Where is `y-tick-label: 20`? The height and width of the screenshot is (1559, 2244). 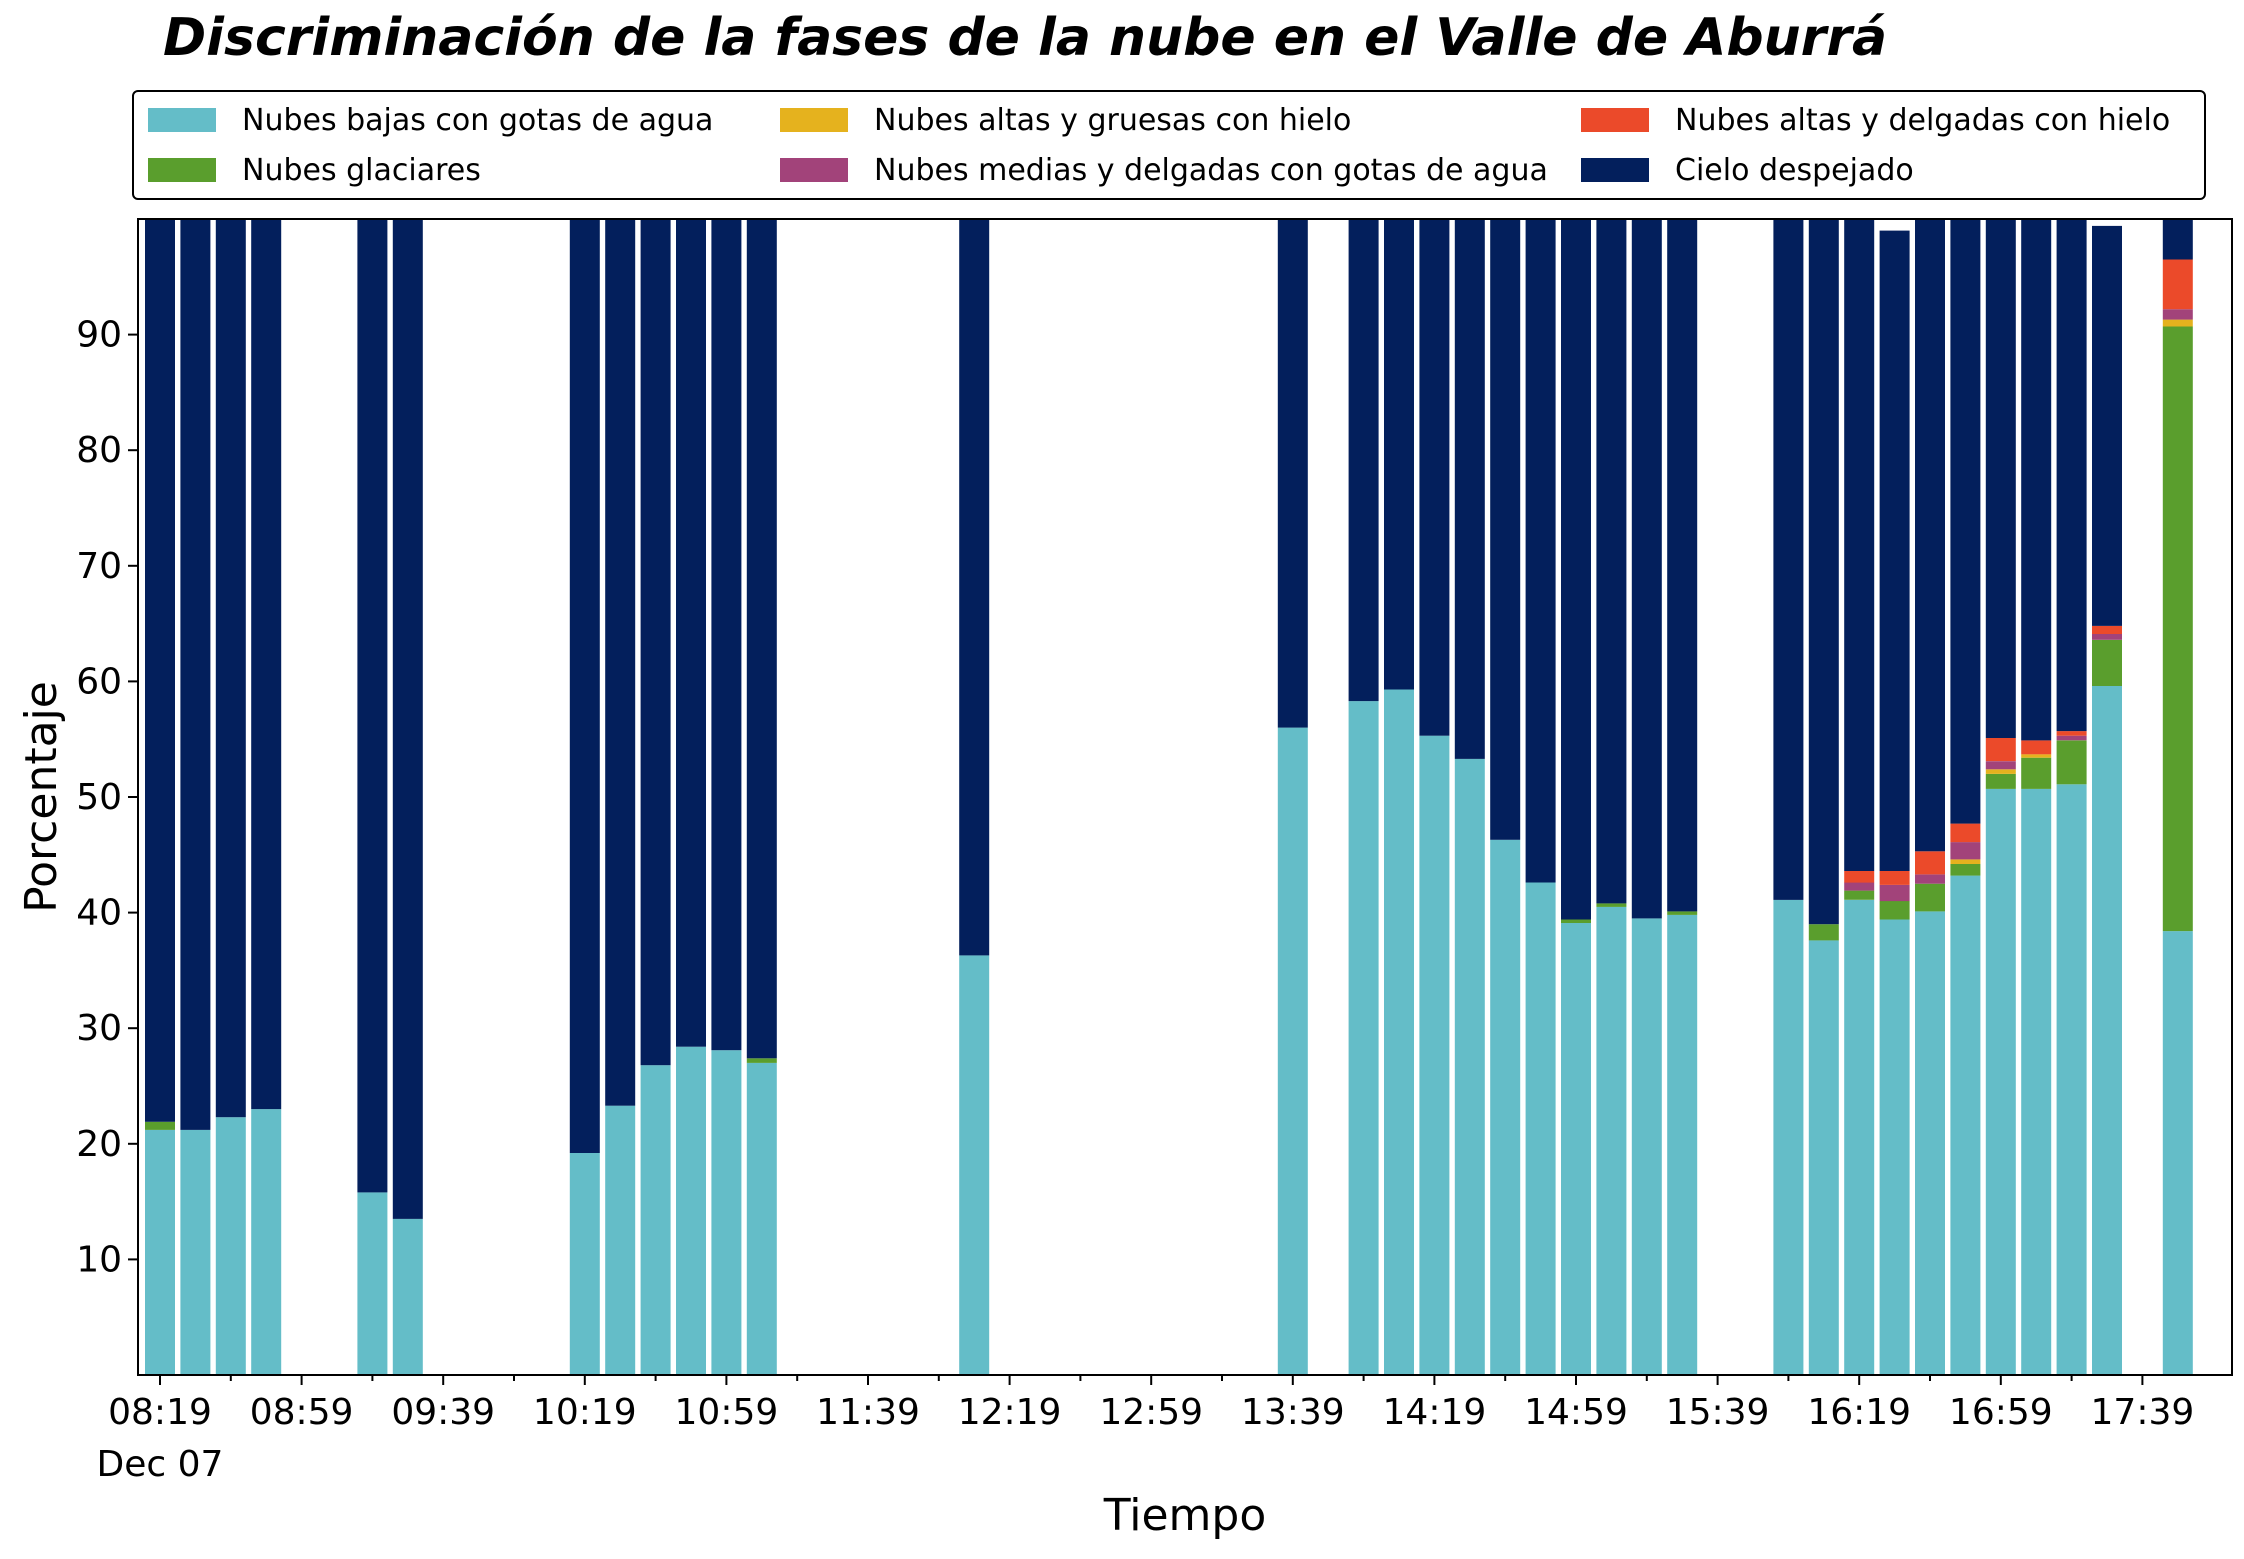
y-tick-label: 20 is located at coordinates (99, 1144).